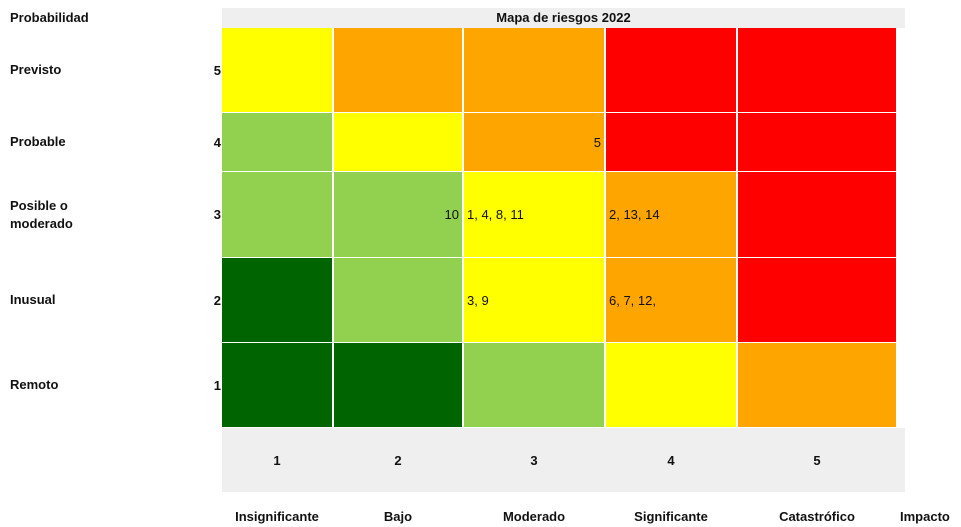 This screenshot has width=961, height=527. I want to click on row-label: Probable, so click(38, 141).